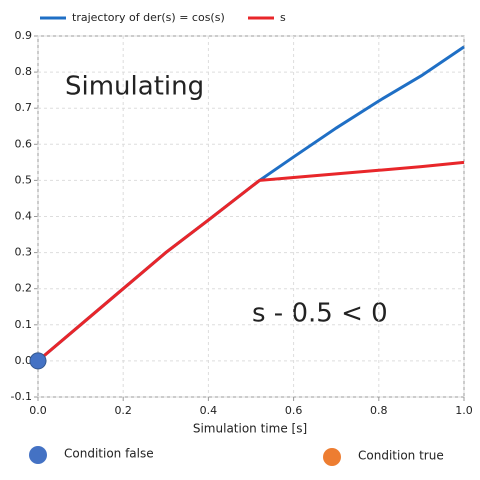 Image resolution: width=480 pixels, height=480 pixels. I want to click on condition-label: Condition false, so click(109, 454).